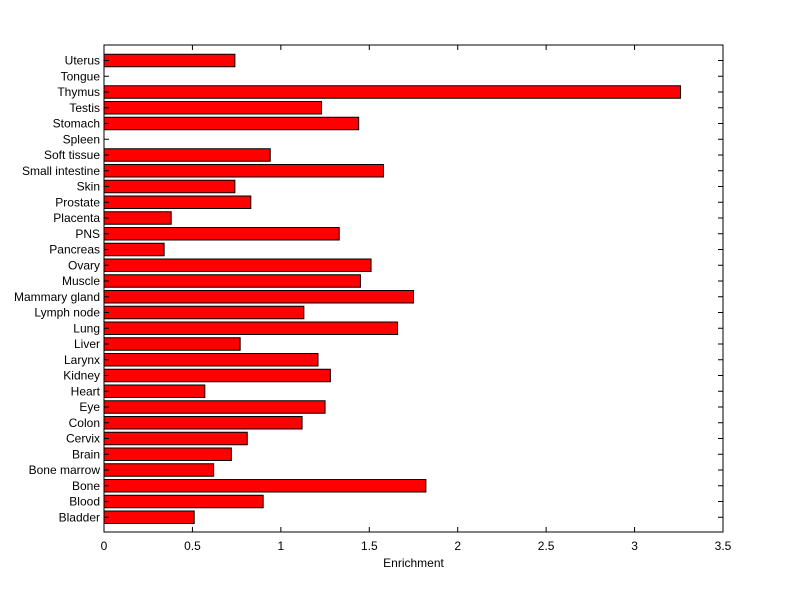 This screenshot has height=599, width=800. I want to click on y-tick-label-colon: Colon, so click(84, 423).